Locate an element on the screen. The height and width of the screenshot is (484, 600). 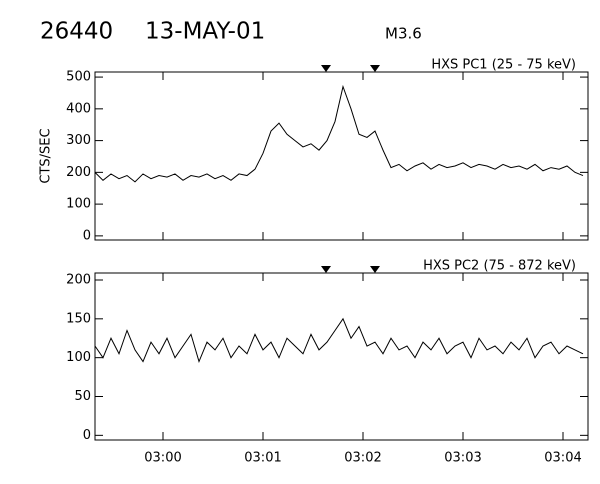
x-tick-label: 03:03 is located at coordinates (462, 458).